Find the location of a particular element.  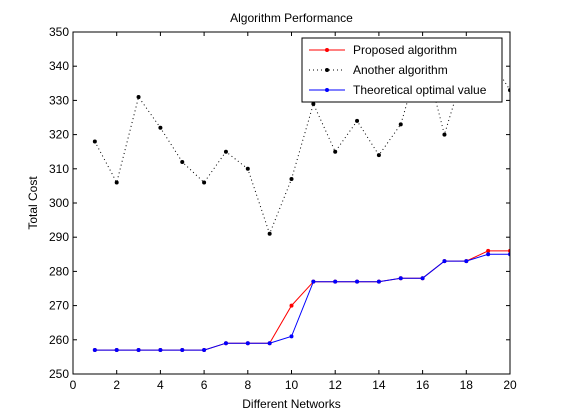

legend-item: Another algorithm is located at coordinates (378, 70).